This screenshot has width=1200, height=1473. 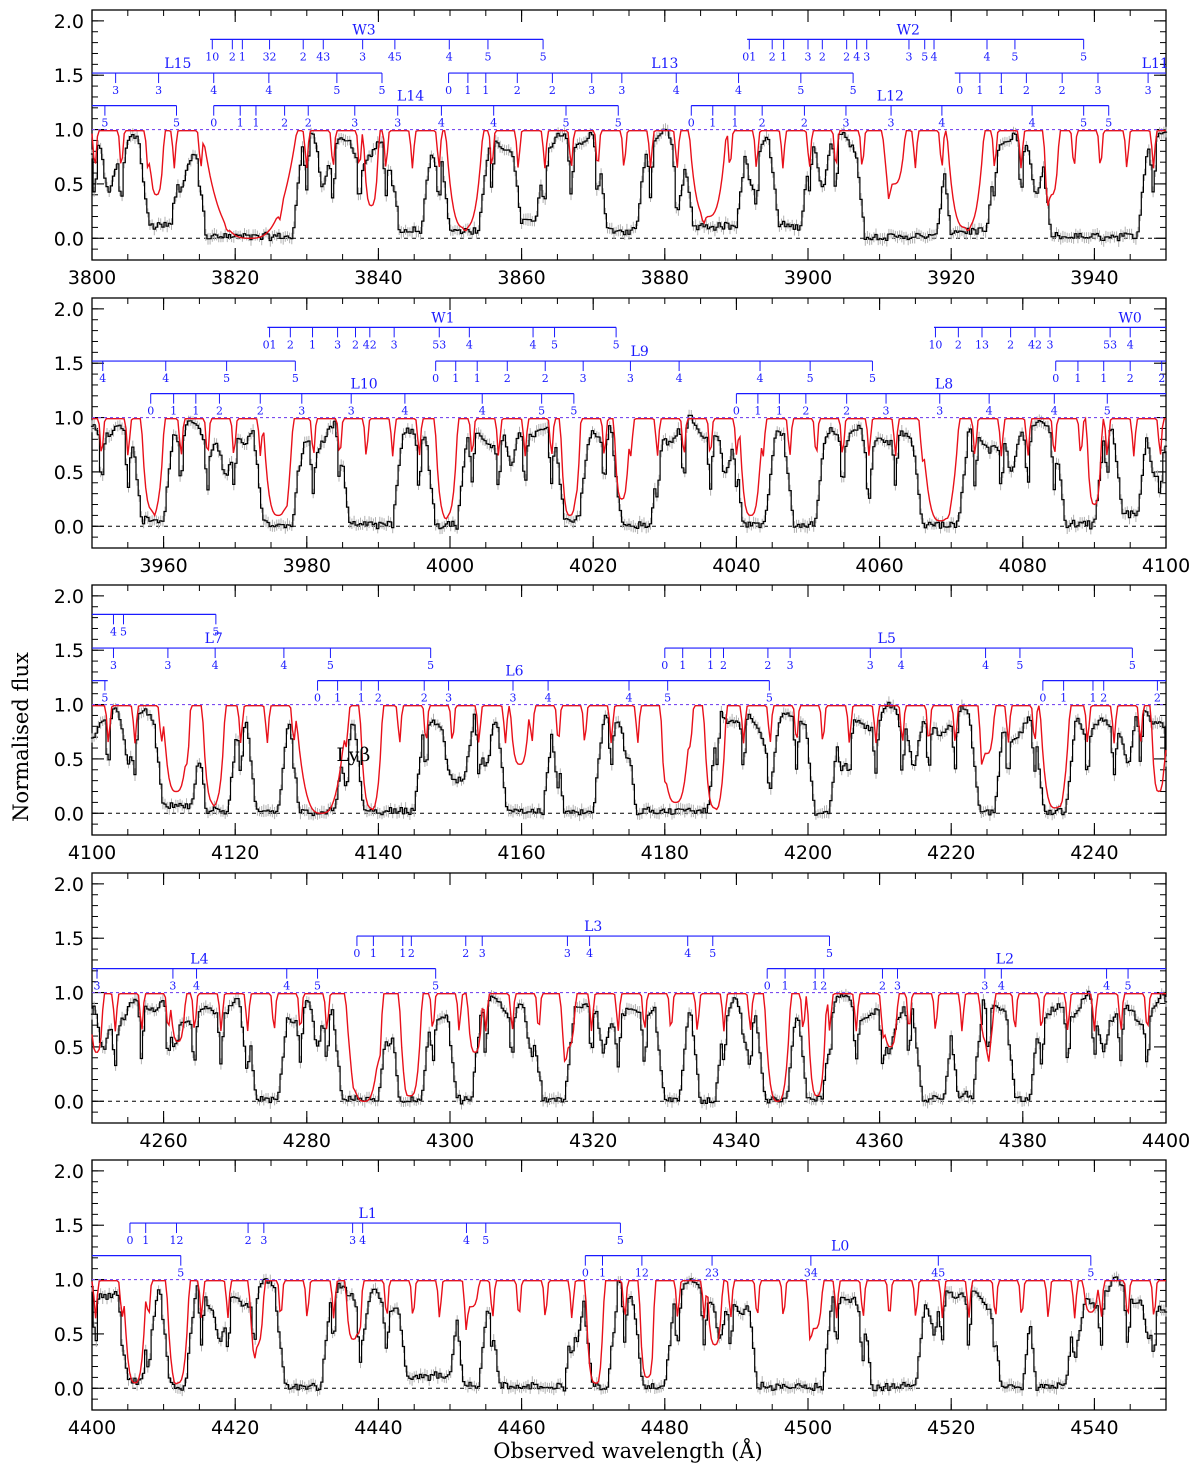 What do you see at coordinates (1130, 318) in the screenshot?
I see `system-label: W0` at bounding box center [1130, 318].